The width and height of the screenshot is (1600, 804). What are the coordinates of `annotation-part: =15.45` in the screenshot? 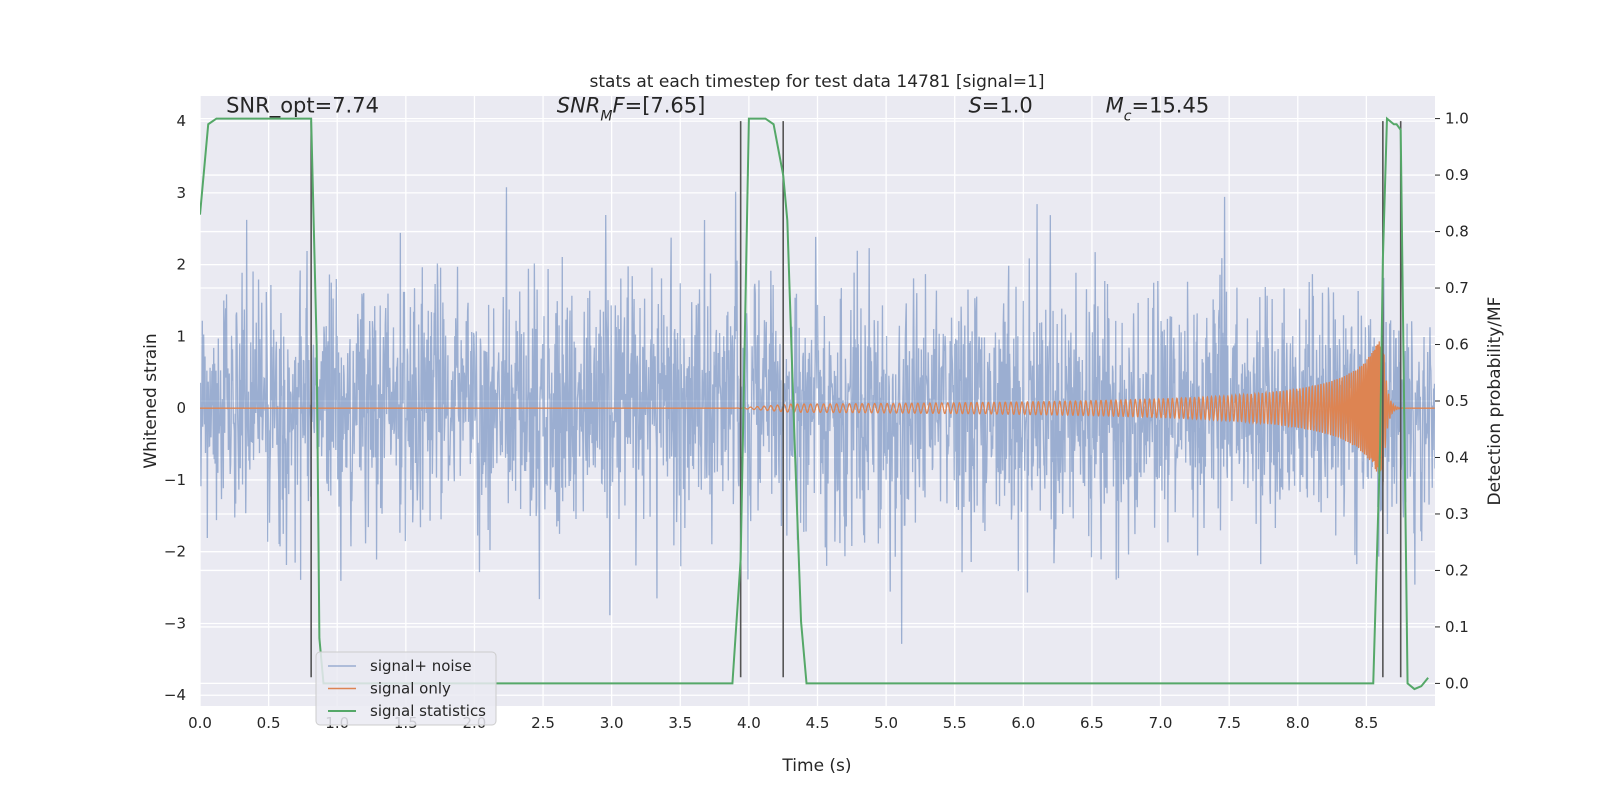 It's located at (1170, 106).